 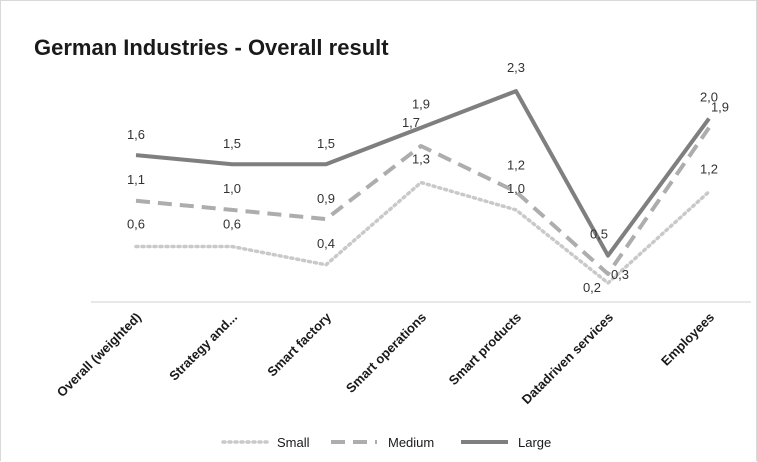 I want to click on legend-item-small: Small, so click(x=265, y=442).